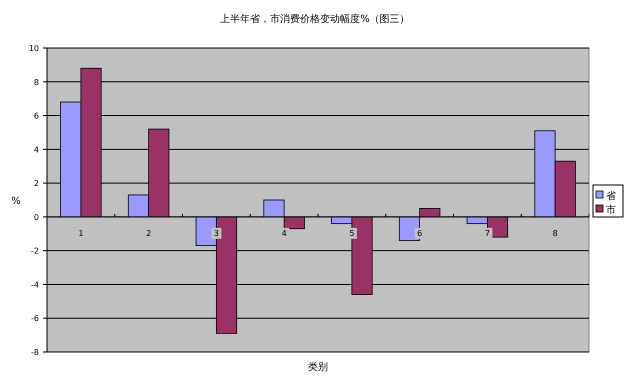  What do you see at coordinates (35, 319) in the screenshot?
I see `y-tick-label: -6` at bounding box center [35, 319].